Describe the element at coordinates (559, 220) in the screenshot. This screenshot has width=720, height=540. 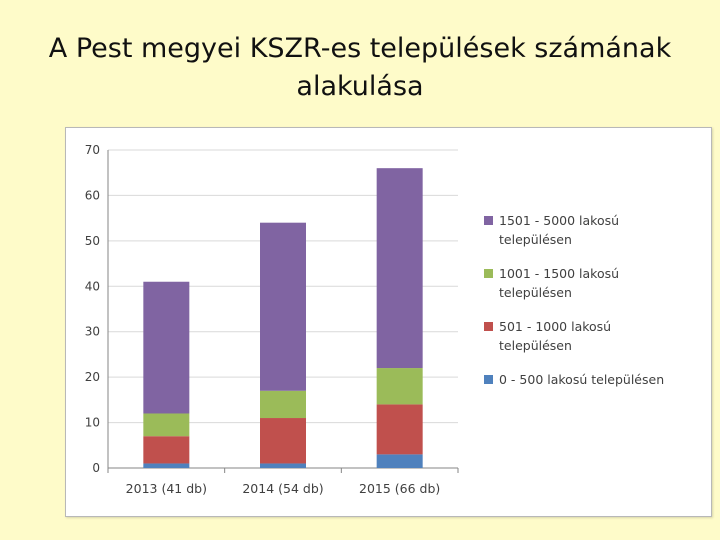
I see `legend-label: 1501 - 5000 lakosú` at that location.